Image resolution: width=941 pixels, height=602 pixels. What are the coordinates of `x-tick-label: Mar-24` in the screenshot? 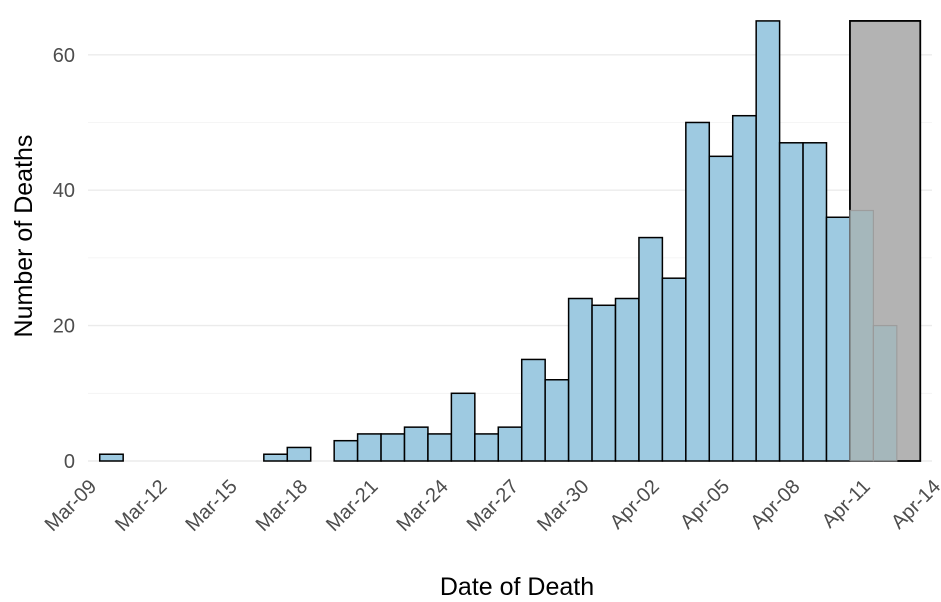 It's located at (422, 506).